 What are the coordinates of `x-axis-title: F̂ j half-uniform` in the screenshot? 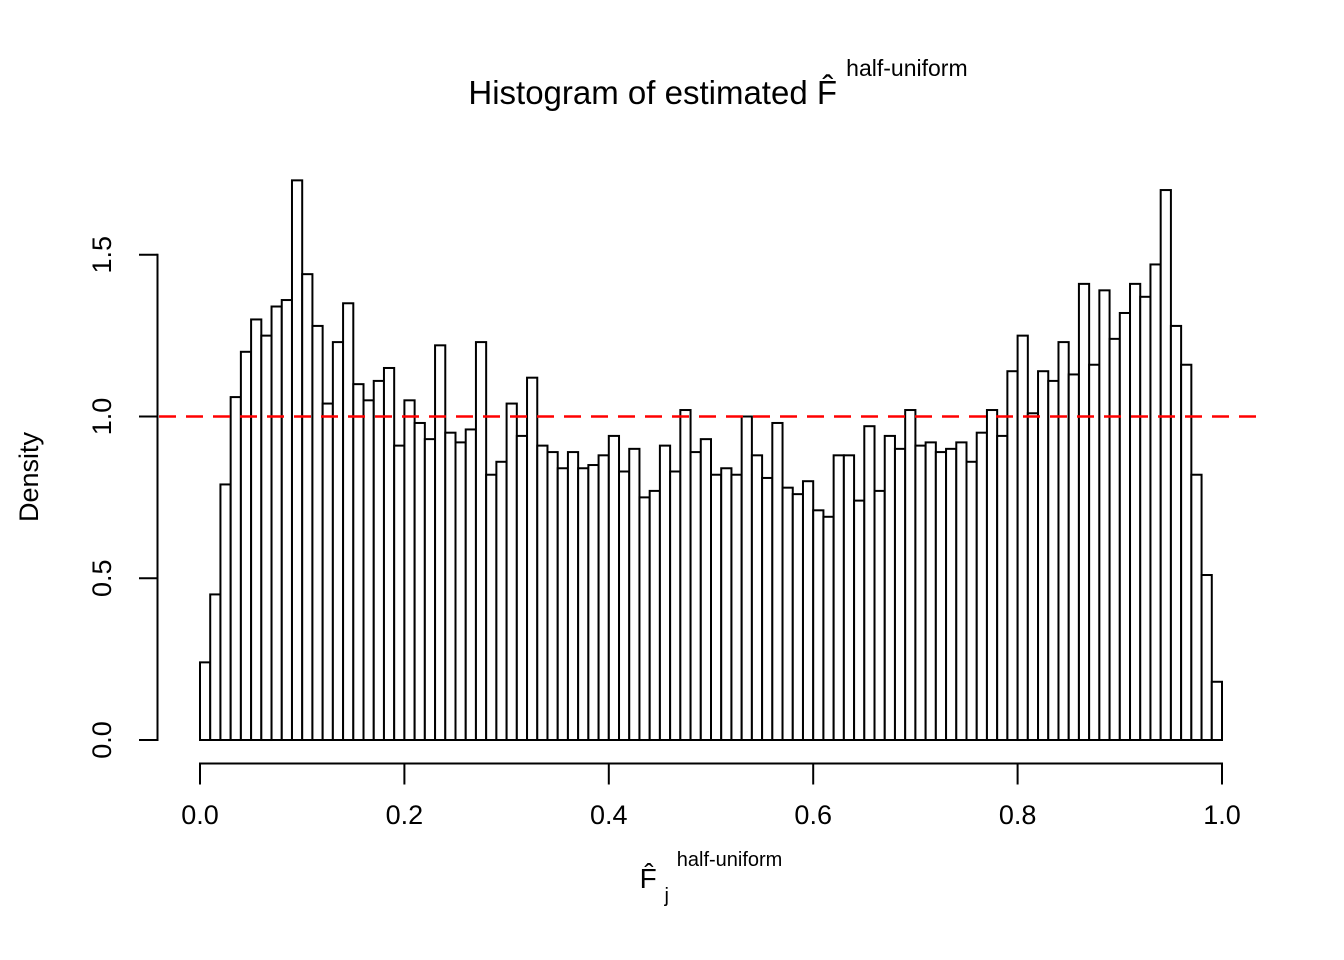 It's located at (711, 878).